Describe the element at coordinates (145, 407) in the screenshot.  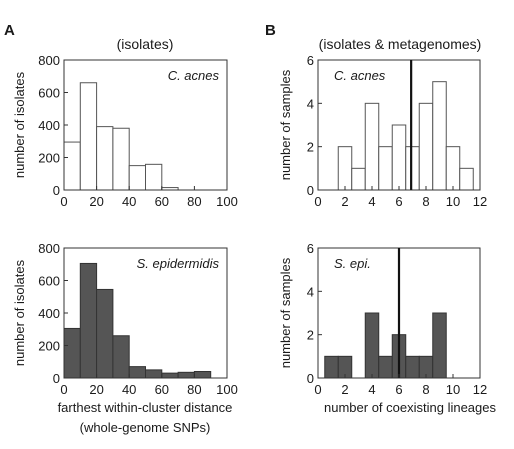
I see `x-axis-label: farthest within-cluster distance` at that location.